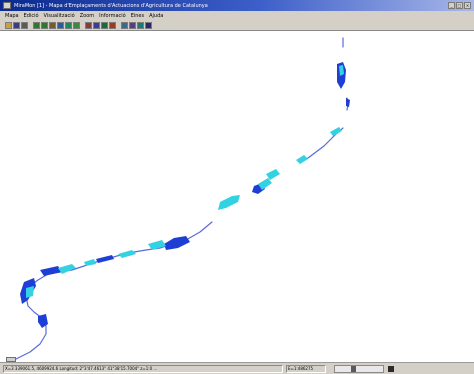  What do you see at coordinates (88, 25) in the screenshot?
I see `measure-icon` at bounding box center [88, 25].